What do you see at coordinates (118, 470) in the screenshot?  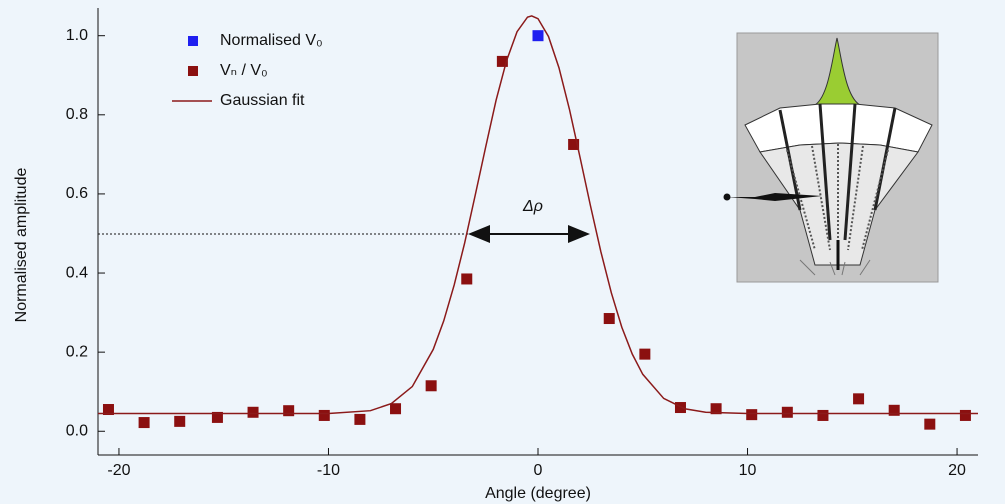 I see `x-tick-label: -20` at bounding box center [118, 470].